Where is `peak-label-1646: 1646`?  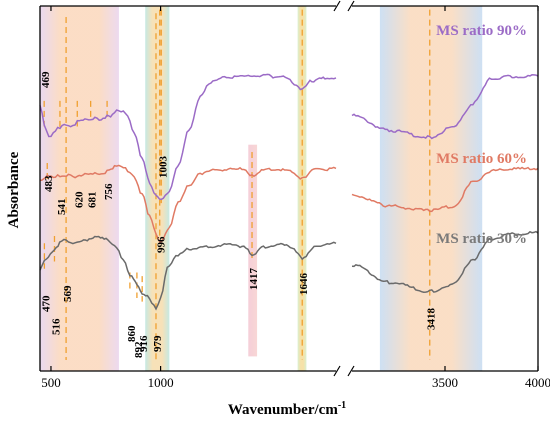 peak-label-1646: 1646 is located at coordinates (304, 284).